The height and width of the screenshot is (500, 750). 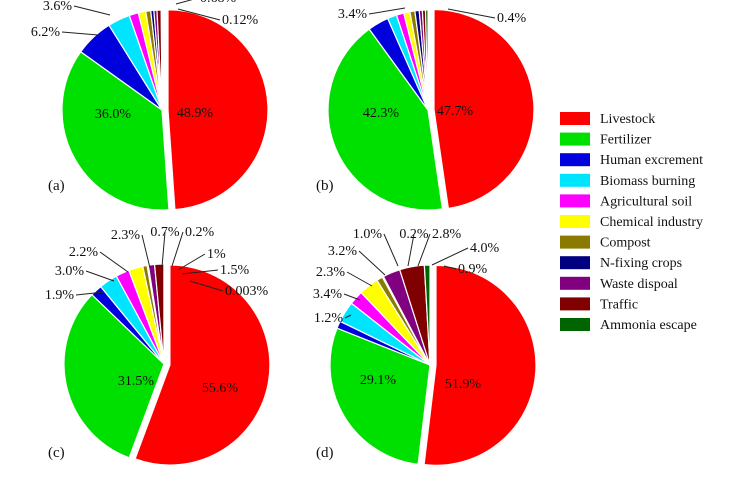 I want to click on outer-percent-label: 6.2%, so click(x=46, y=32).